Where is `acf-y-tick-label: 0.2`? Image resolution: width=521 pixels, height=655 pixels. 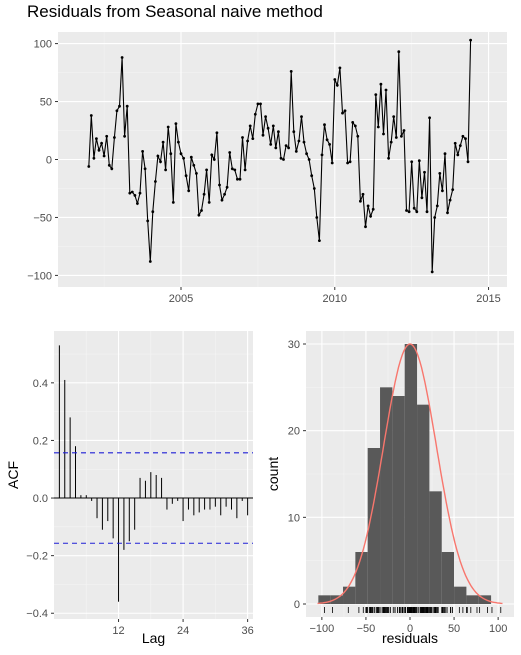
acf-y-tick-label: 0.2 is located at coordinates (40, 441).